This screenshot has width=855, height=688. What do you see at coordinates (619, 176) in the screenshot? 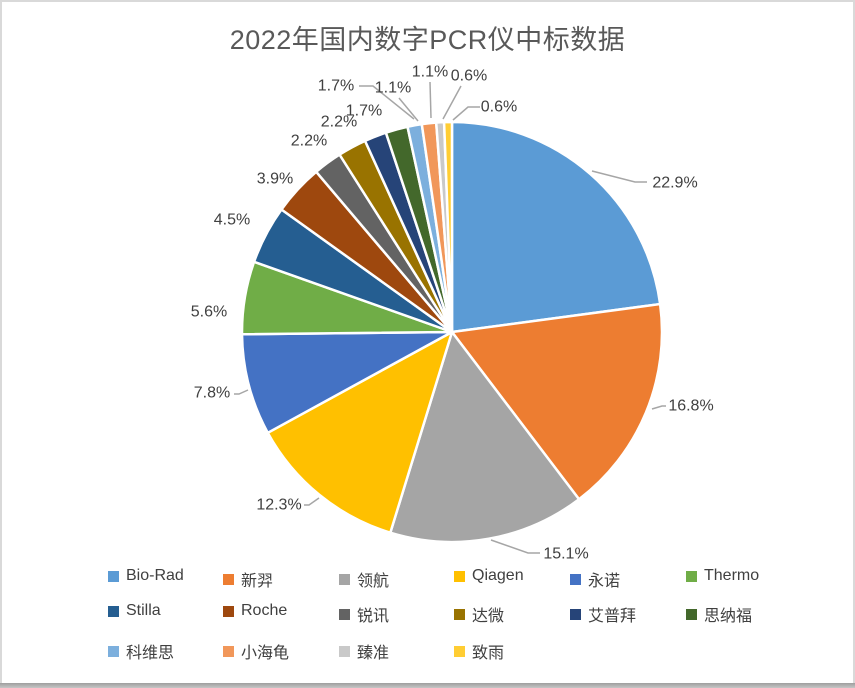
I see `label-leader-line-Bio-Rad` at bounding box center [619, 176].